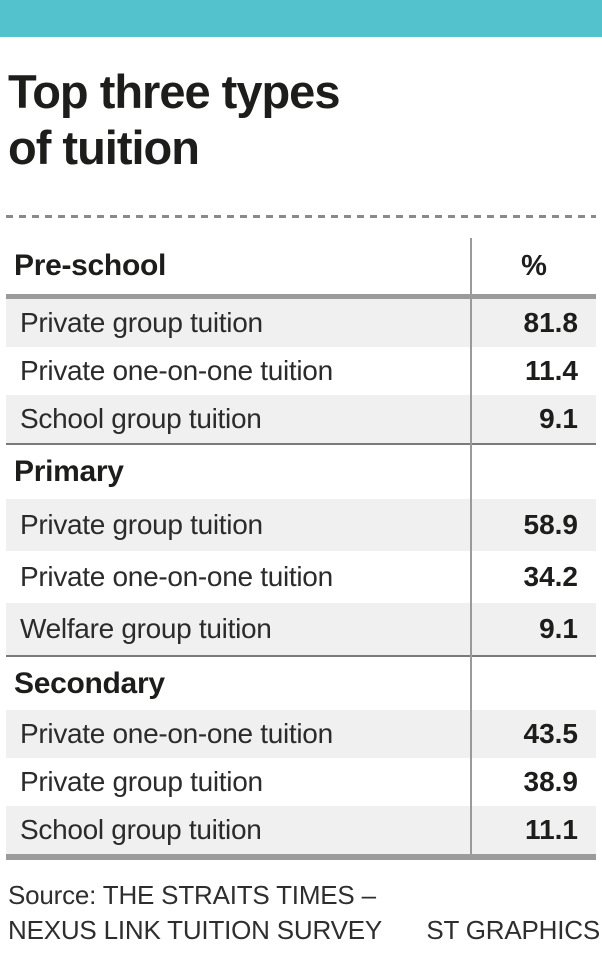 This screenshot has height=953, width=602. Describe the element at coordinates (104, 147) in the screenshot. I see `page-title-line-2: of tuition` at that location.